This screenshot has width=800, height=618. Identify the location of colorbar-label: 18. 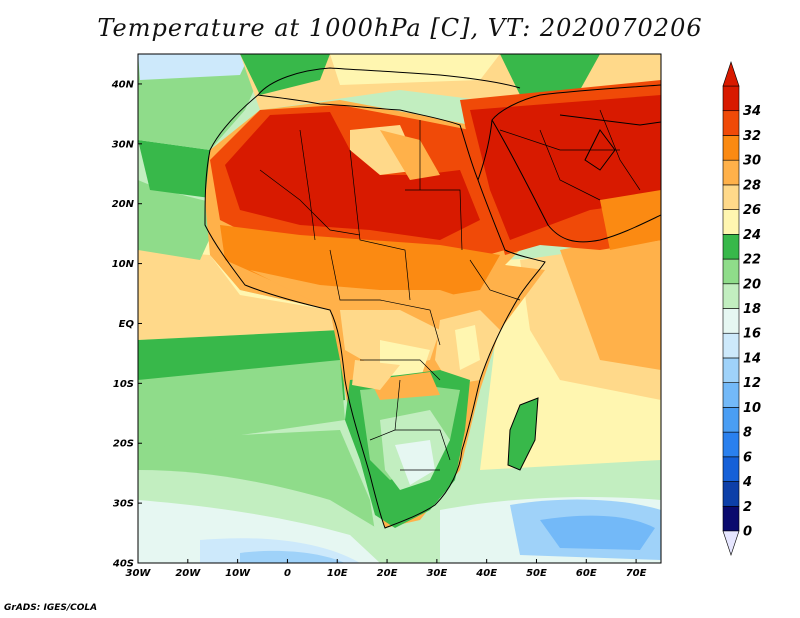
(752, 309).